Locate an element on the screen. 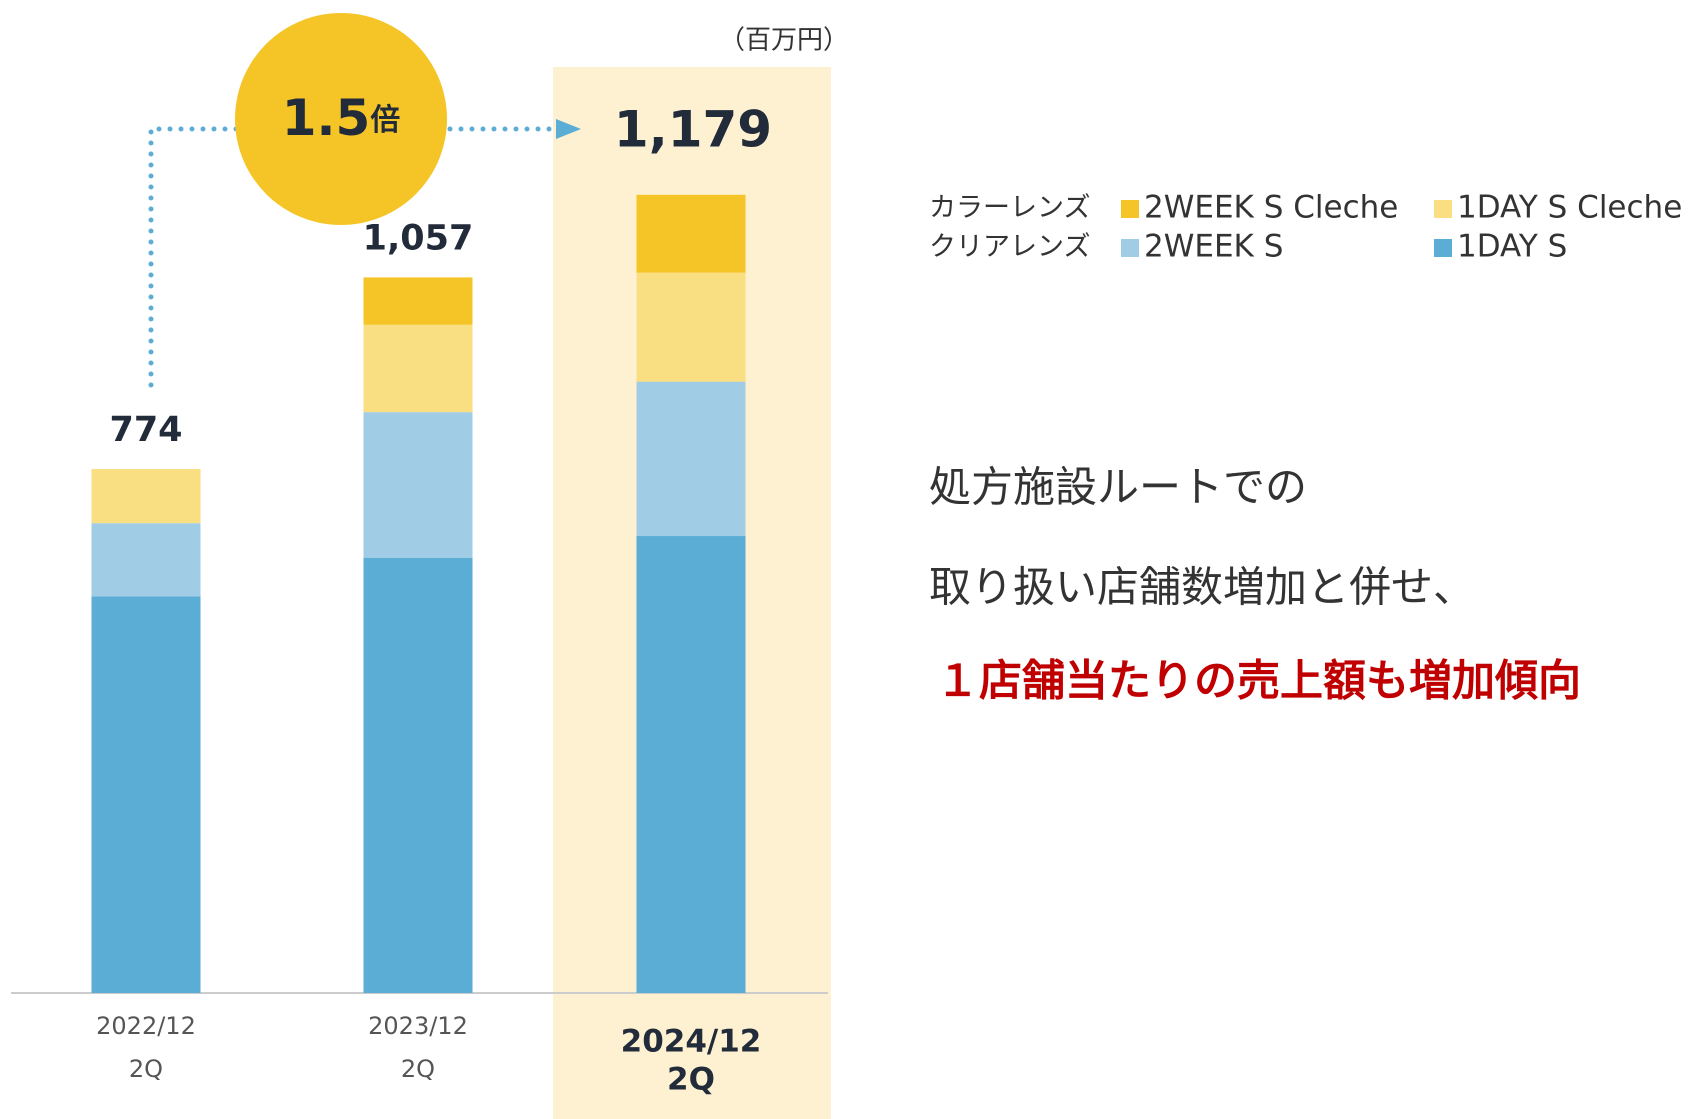  legend-group: カラーレンズ is located at coordinates (1009, 208).